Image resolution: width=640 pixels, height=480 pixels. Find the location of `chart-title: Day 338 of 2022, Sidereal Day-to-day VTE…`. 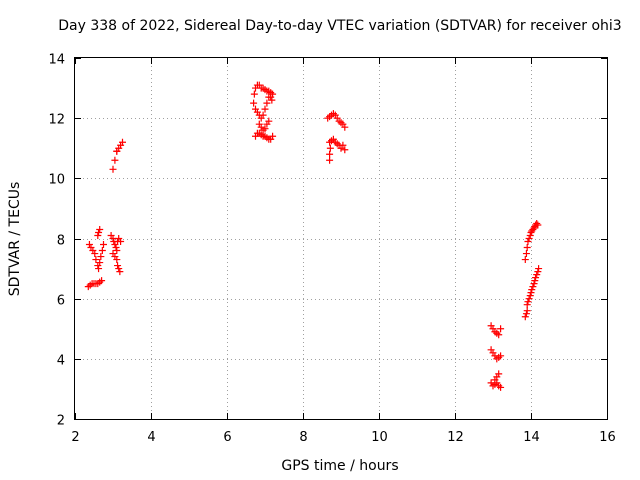

chart-title: Day 338 of 2022, Sidereal Day-to-day VTE… is located at coordinates (339, 26).